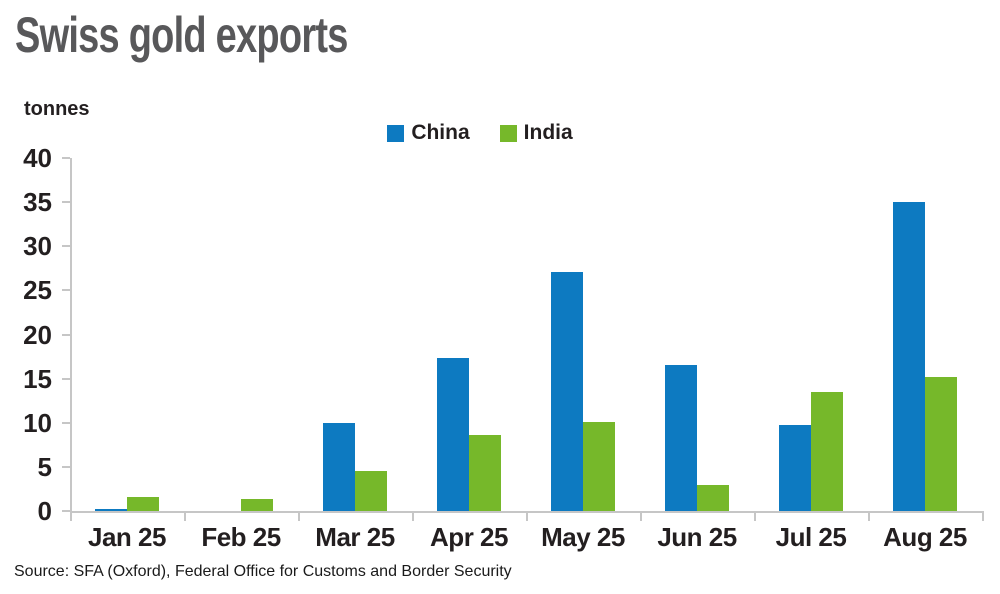 This screenshot has width=1000, height=594. I want to click on y-tick-label: 0, so click(44, 511).